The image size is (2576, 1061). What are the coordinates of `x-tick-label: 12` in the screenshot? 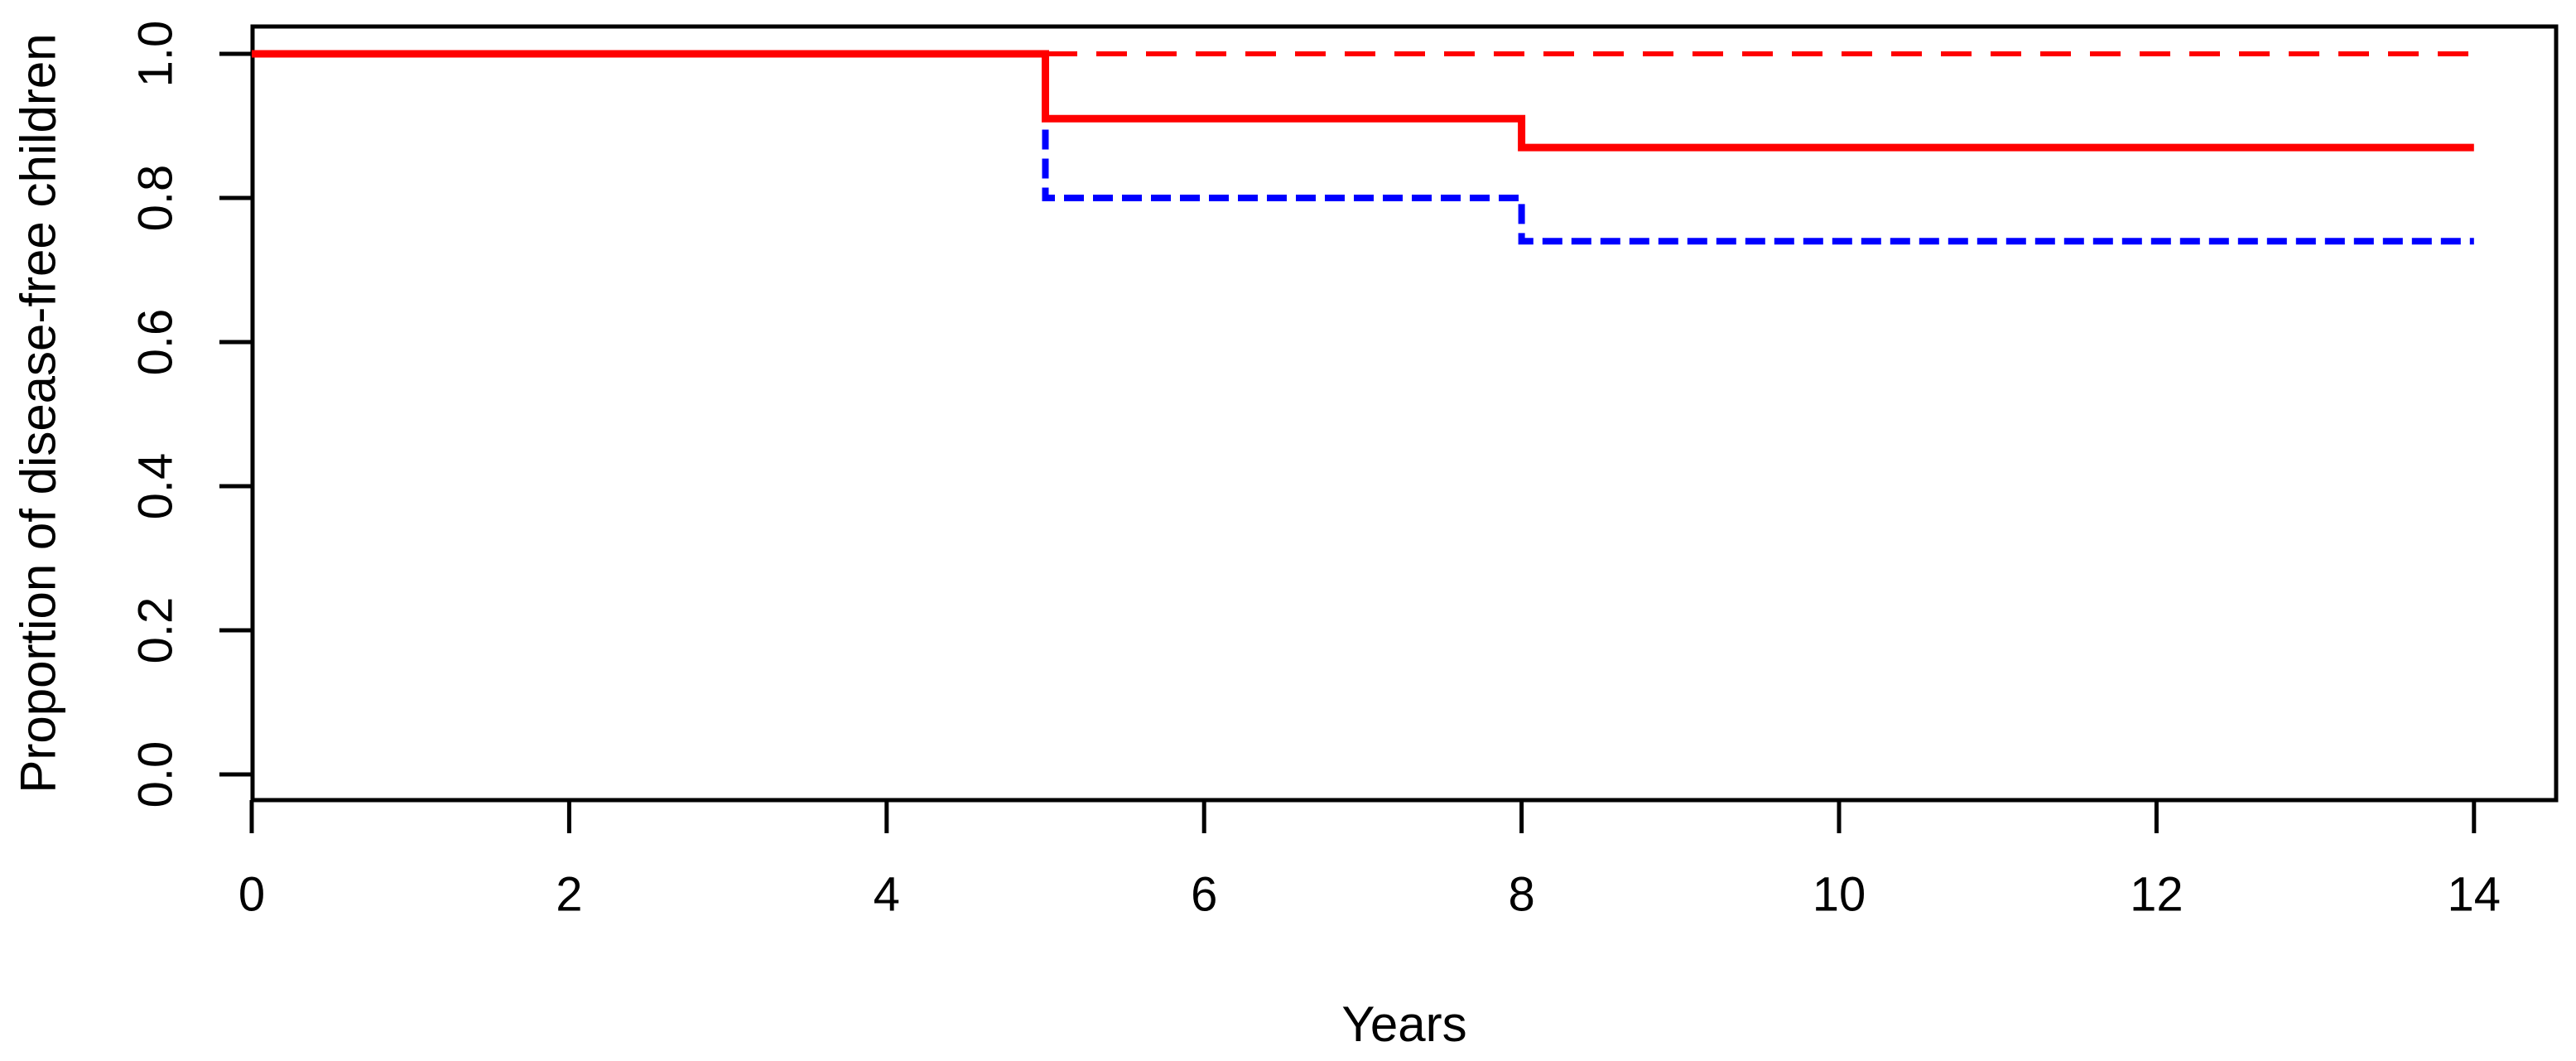 It's located at (2157, 895).